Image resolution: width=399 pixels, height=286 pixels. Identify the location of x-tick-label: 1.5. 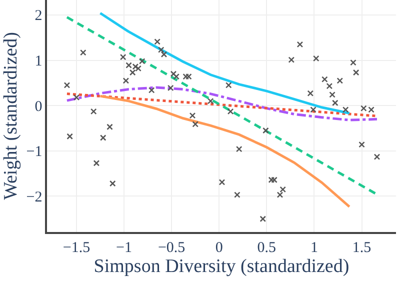
(362, 248).